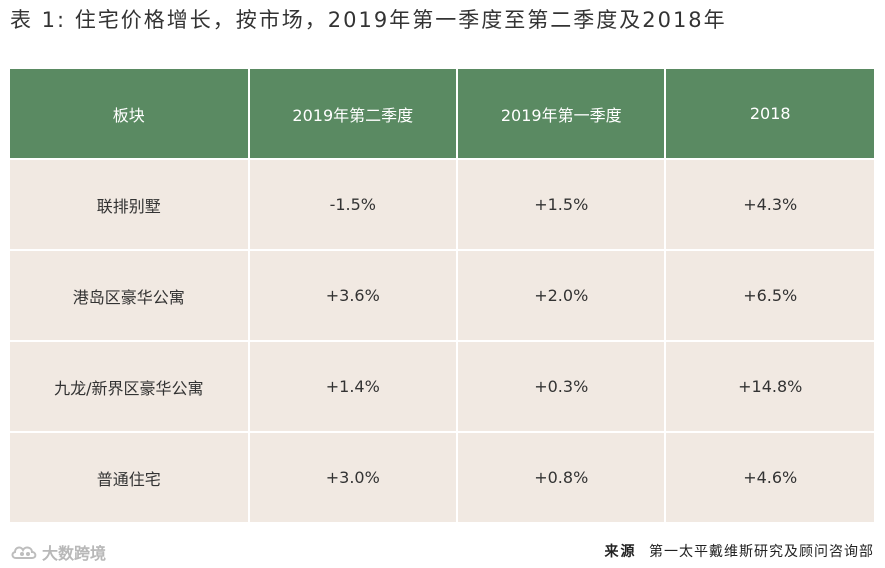 The height and width of the screenshot is (568, 885). Describe the element at coordinates (562, 387) in the screenshot. I see `cell-value: +0.3%` at that location.